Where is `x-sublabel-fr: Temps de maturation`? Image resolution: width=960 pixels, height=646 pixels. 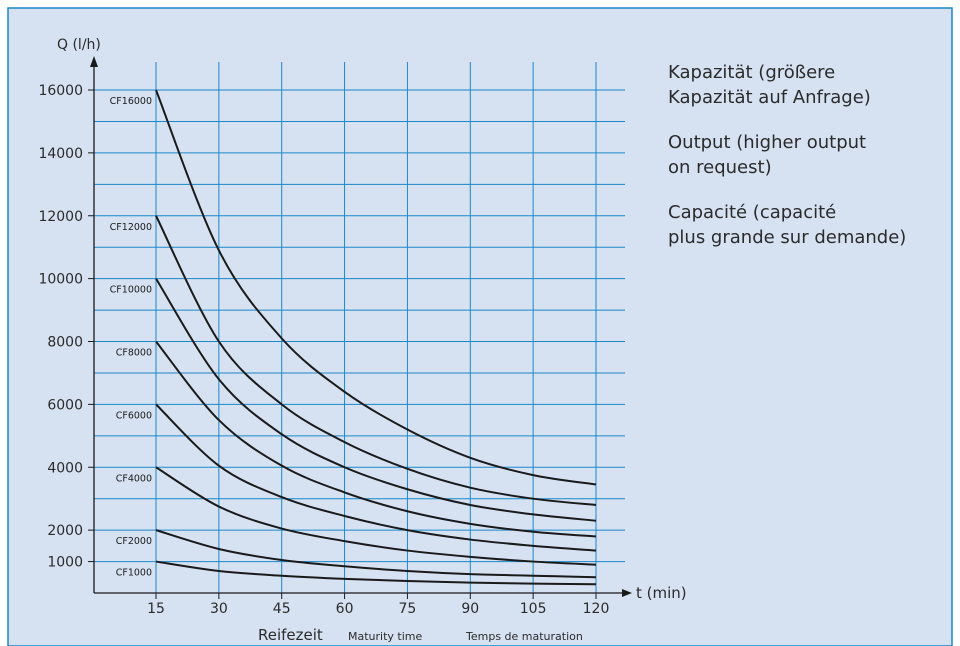 x-sublabel-fr: Temps de maturation is located at coordinates (524, 636).